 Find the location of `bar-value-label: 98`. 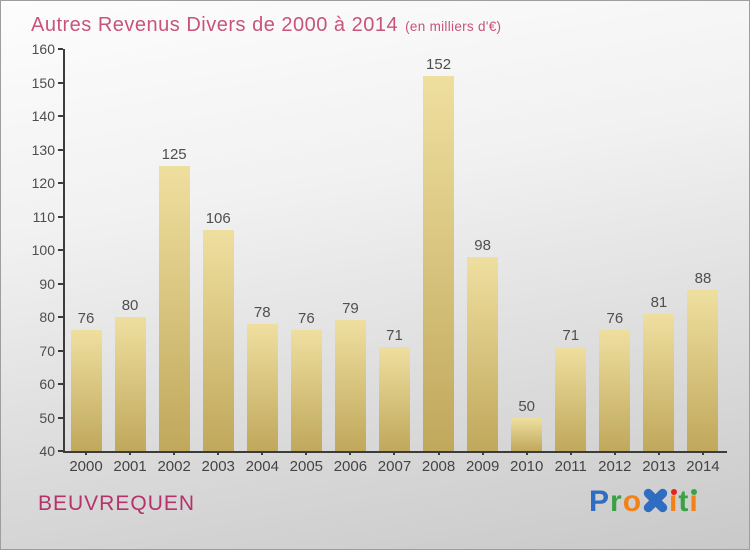

bar-value-label: 98 is located at coordinates (482, 245).